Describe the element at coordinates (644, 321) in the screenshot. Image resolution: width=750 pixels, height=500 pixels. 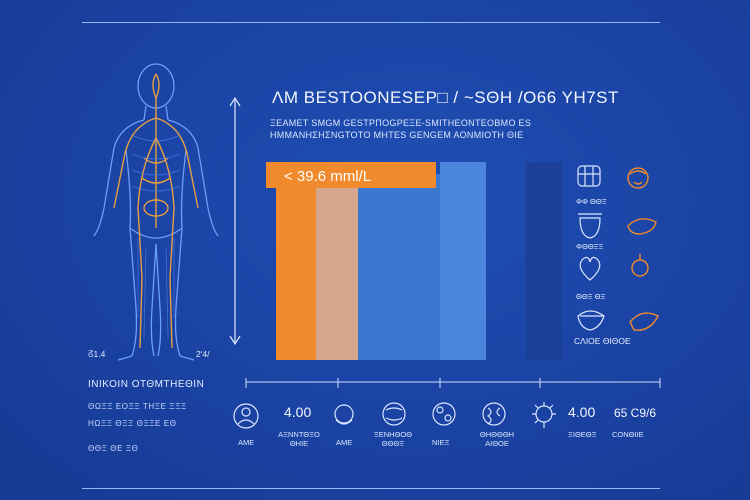
I see `leaf-icon` at that location.